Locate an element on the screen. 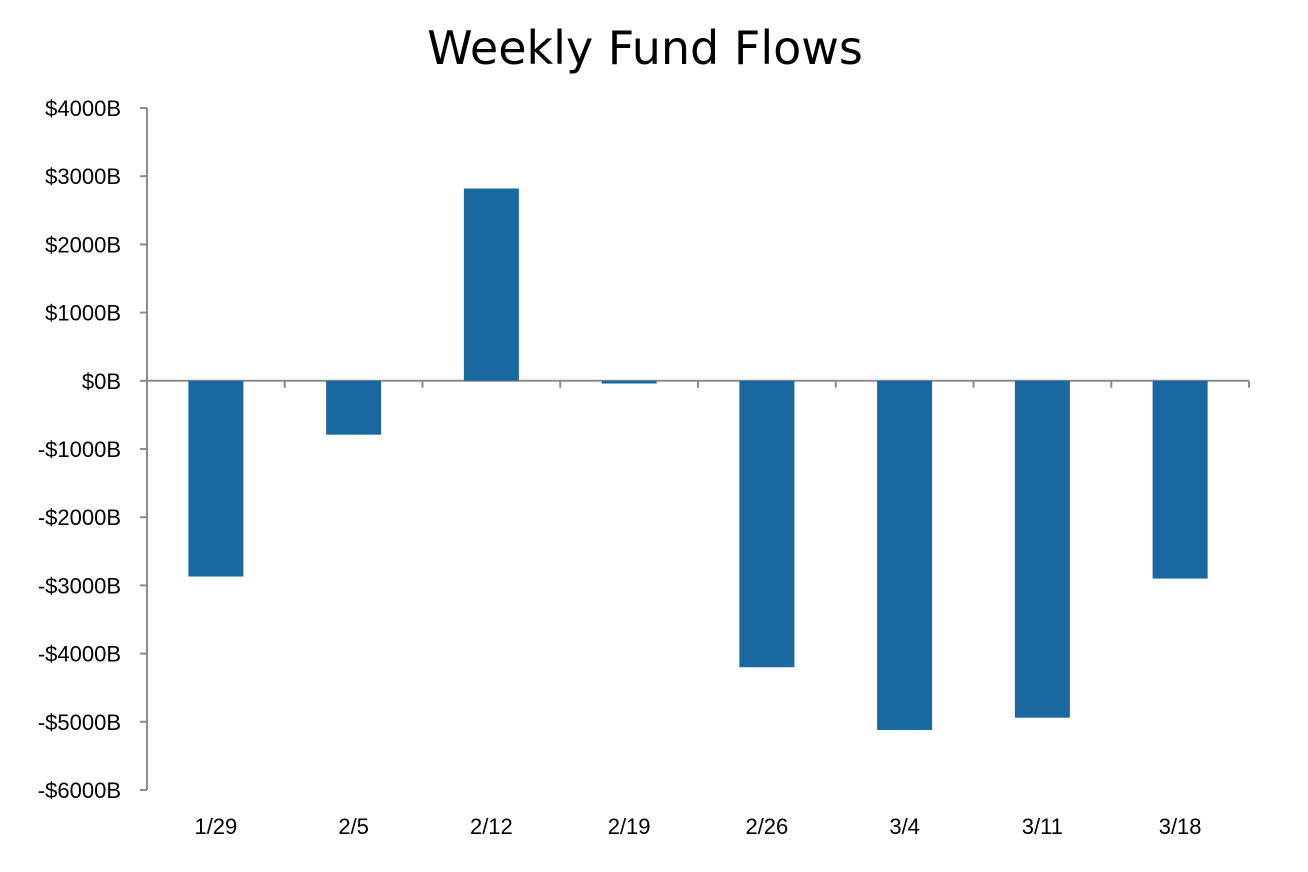 The image size is (1308, 872). x-tick-label: 3/11 is located at coordinates (1042, 826).